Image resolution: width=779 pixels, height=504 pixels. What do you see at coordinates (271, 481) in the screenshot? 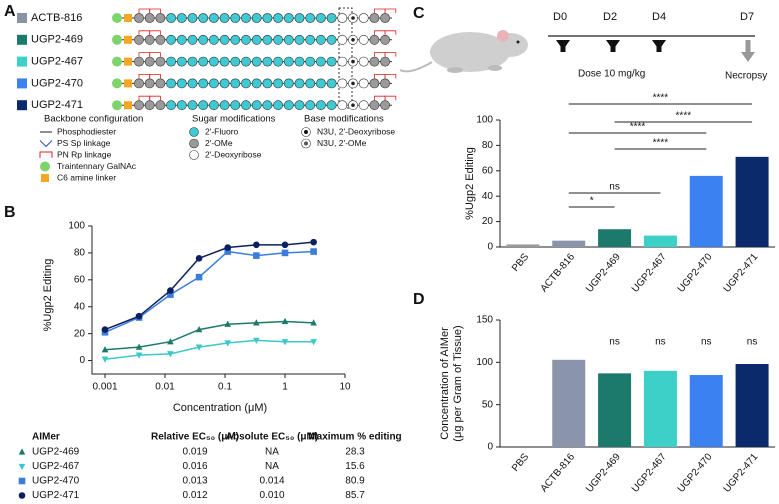
I see `table-cell: 0.014` at bounding box center [271, 481].